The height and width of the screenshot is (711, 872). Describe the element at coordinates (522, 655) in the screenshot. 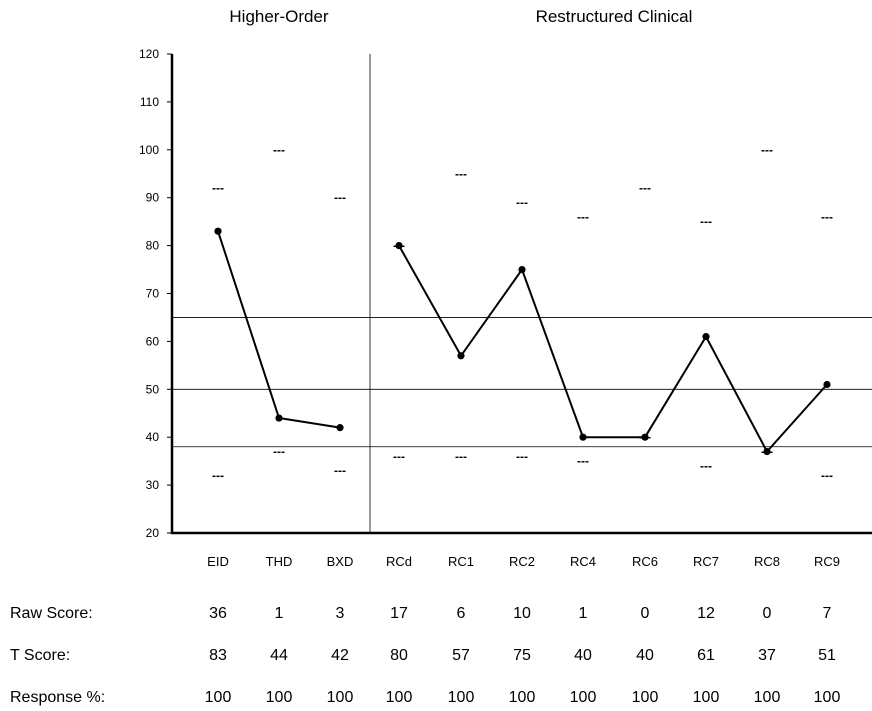

I see `table-cell: 75` at that location.